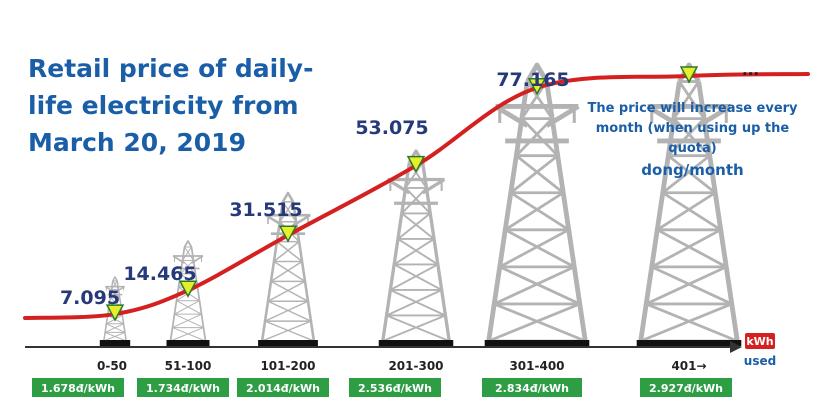  What do you see at coordinates (287, 366) in the screenshot?
I see `category-label: 101-200` at bounding box center [287, 366].